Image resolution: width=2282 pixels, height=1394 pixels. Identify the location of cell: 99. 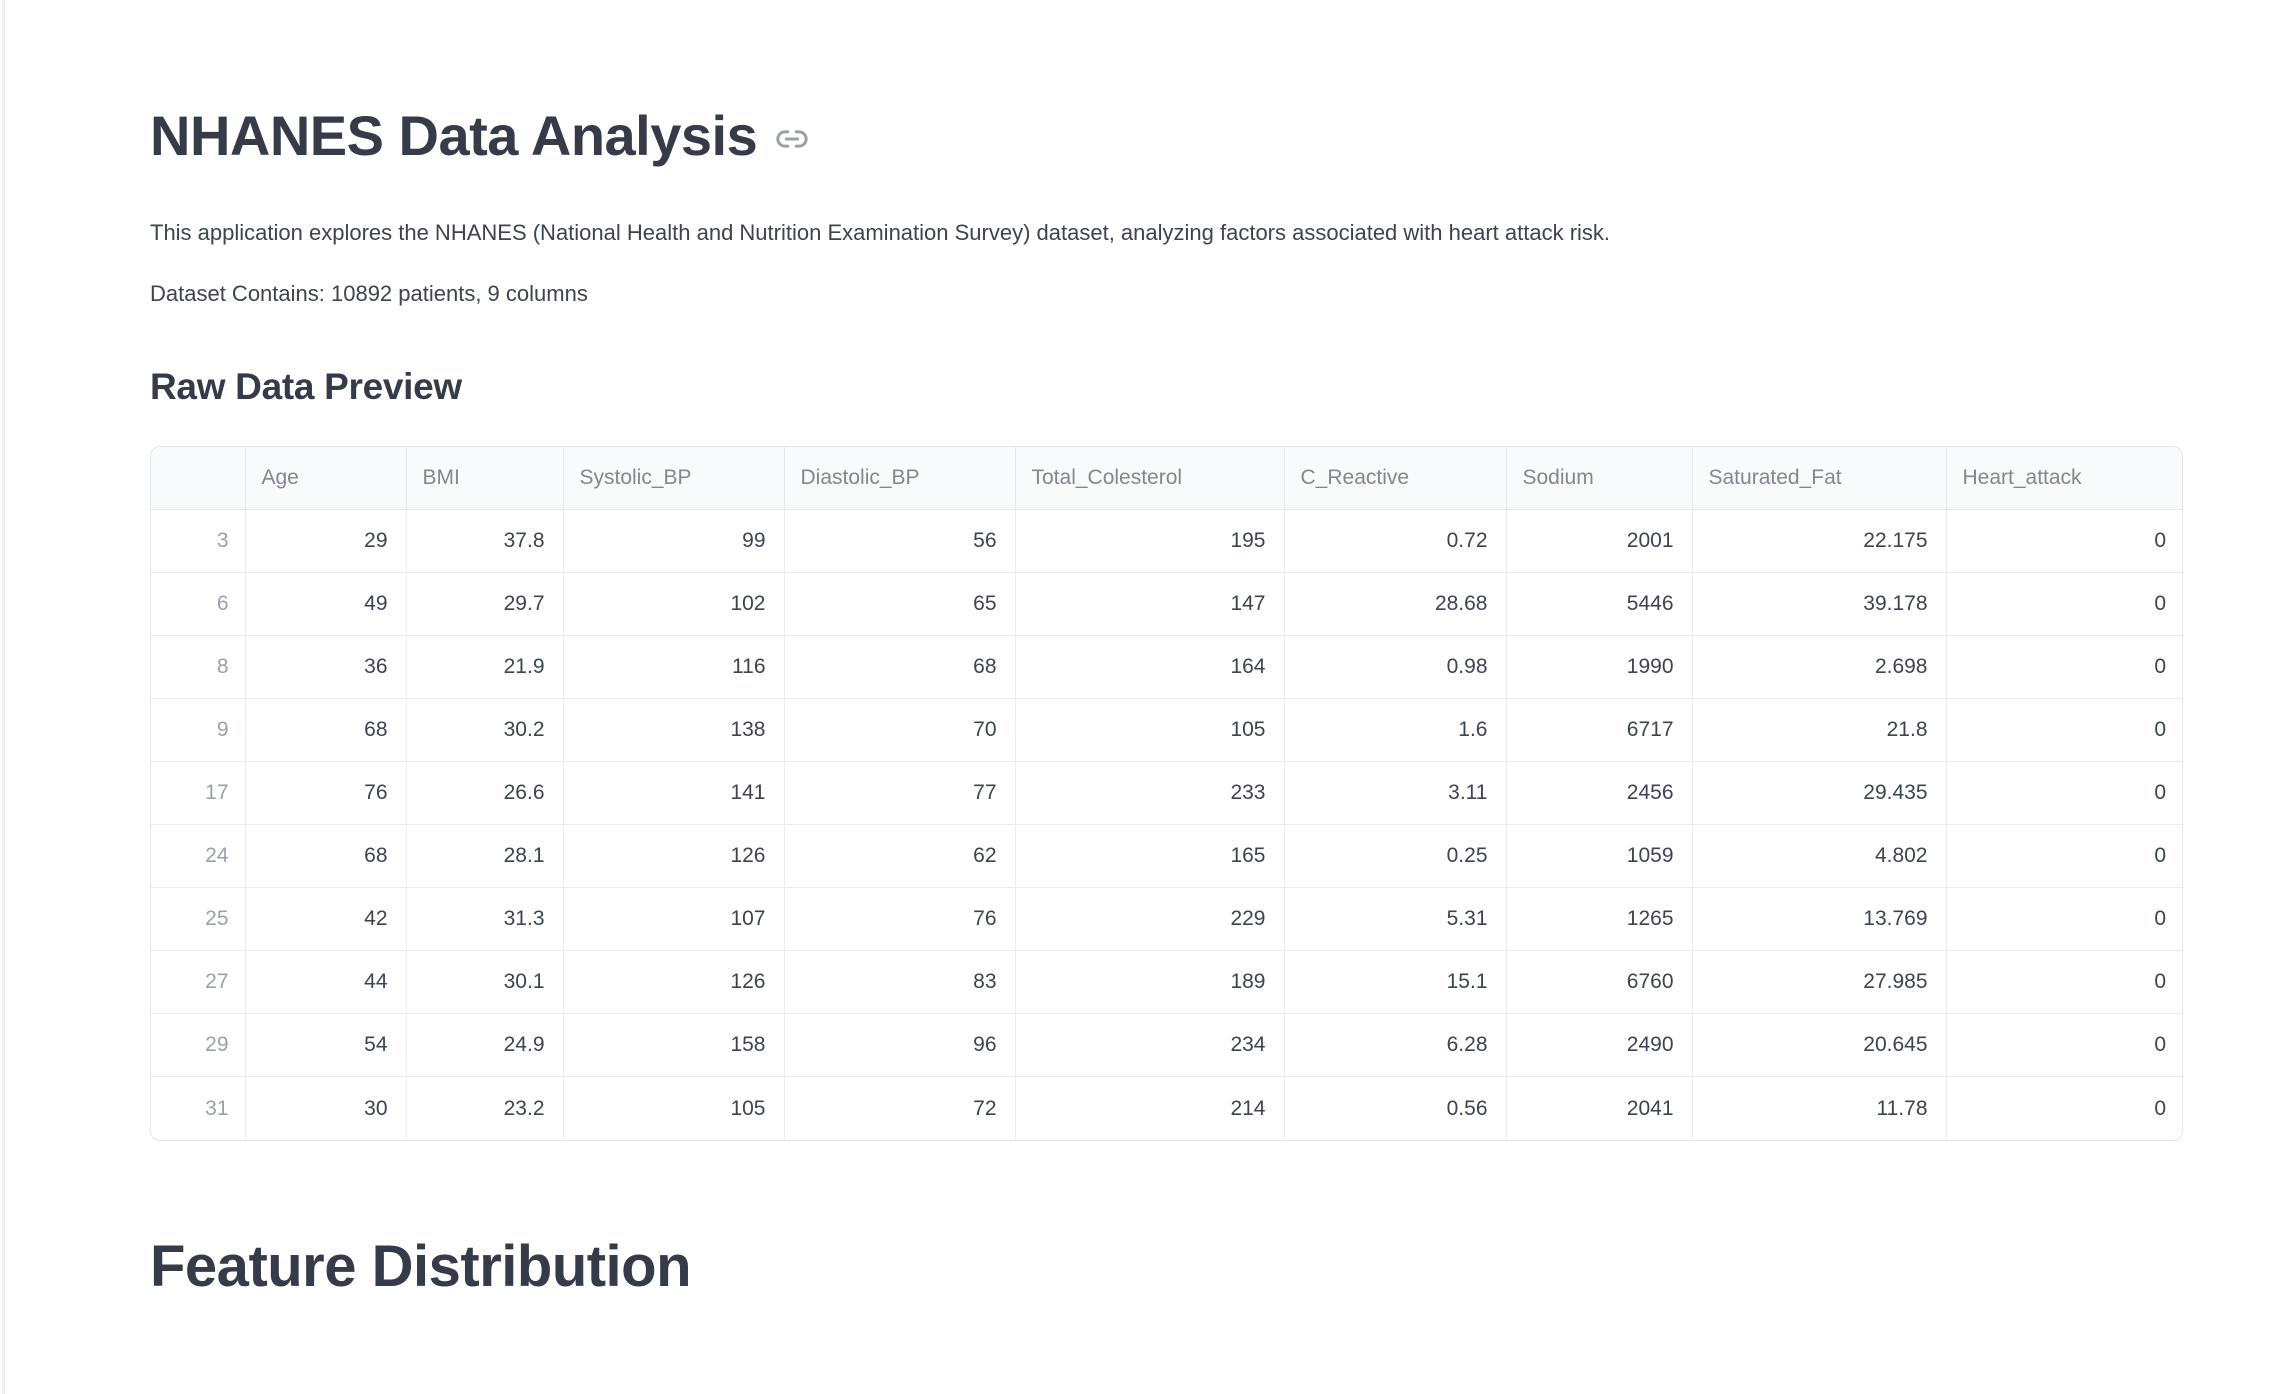
(674, 541).